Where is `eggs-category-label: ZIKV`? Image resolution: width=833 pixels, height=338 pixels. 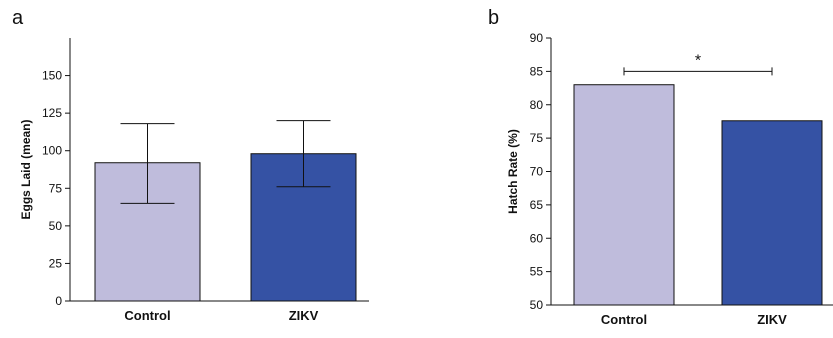
eggs-category-label: ZIKV is located at coordinates (304, 315).